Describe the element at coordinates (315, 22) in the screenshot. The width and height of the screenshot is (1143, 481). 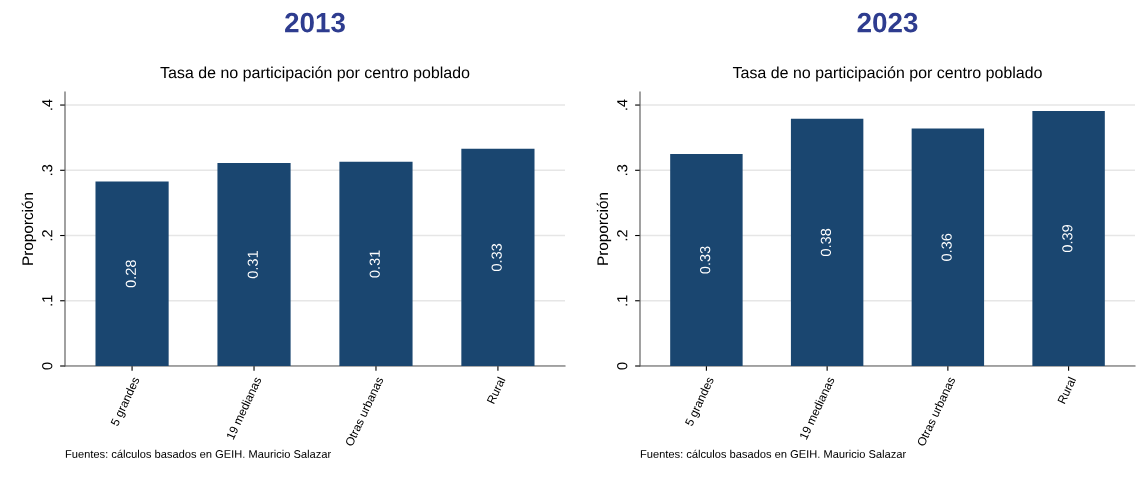
I see `chart-title: 2013` at that location.